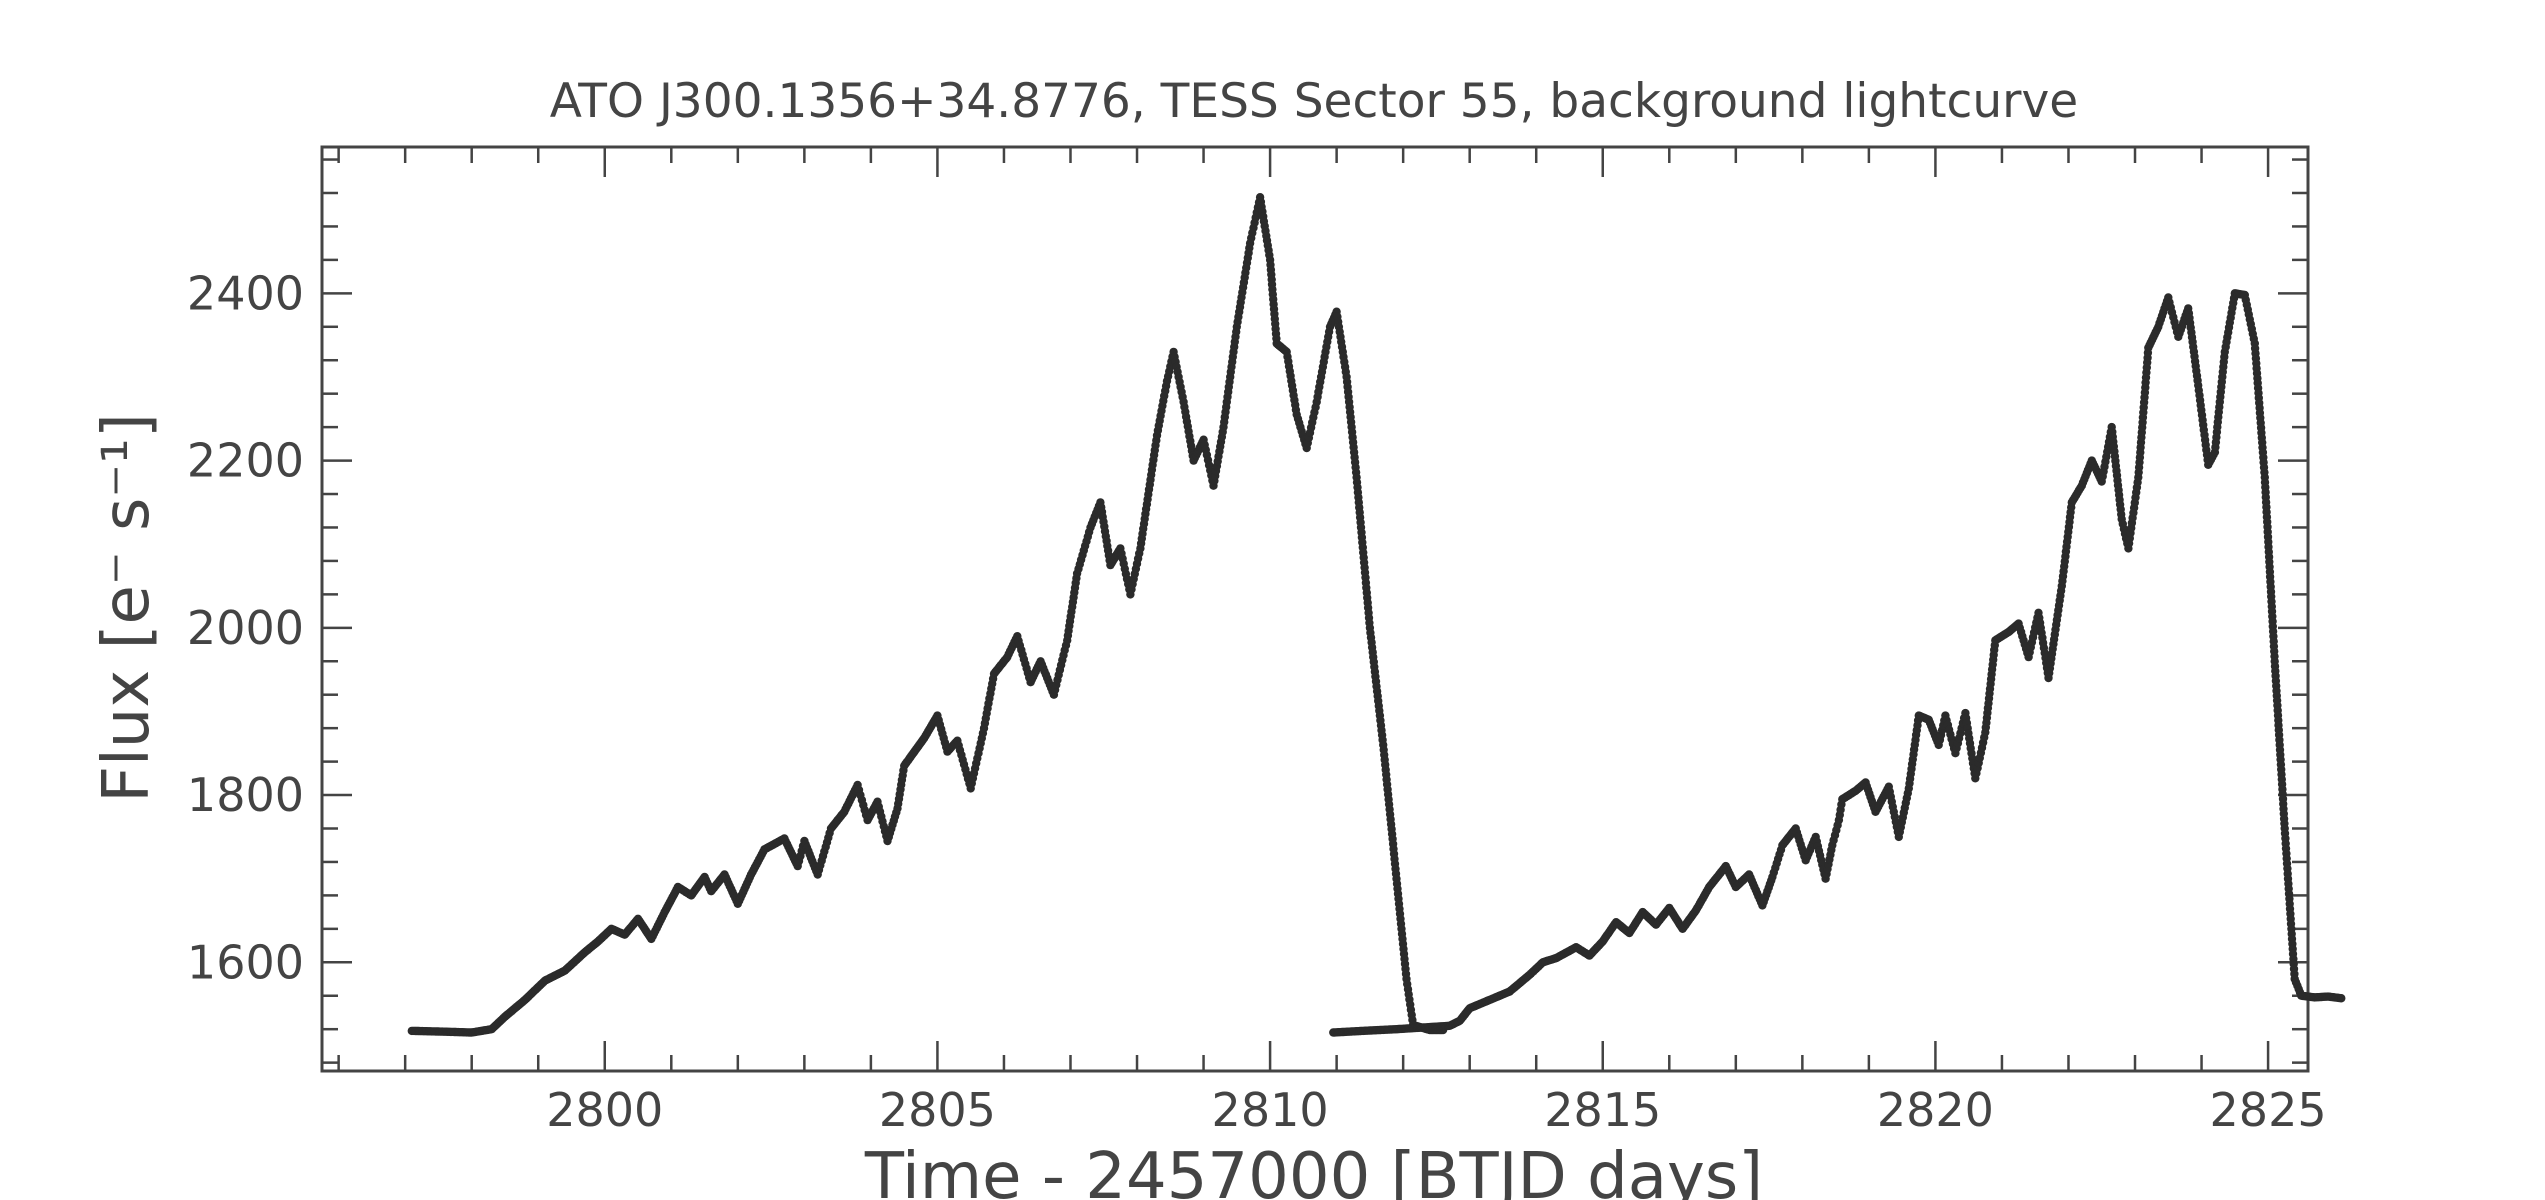  What do you see at coordinates (2341, 998) in the screenshot?
I see `data-point` at bounding box center [2341, 998].